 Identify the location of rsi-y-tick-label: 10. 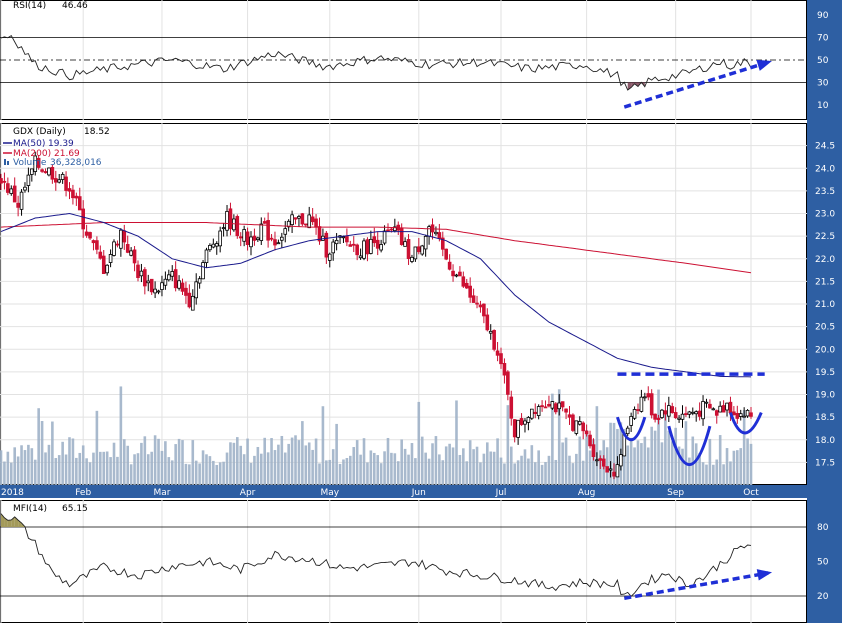
(823, 106).